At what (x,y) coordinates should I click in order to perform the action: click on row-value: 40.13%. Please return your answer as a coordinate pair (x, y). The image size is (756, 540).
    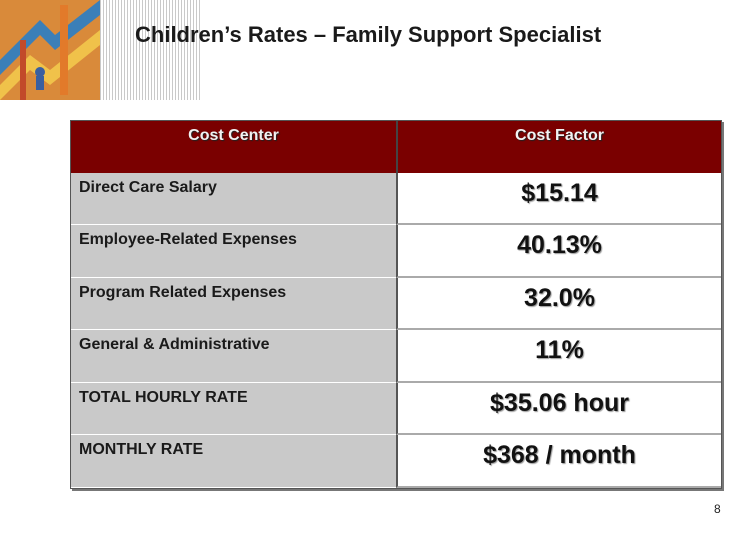
    Looking at the image, I should click on (559, 245).